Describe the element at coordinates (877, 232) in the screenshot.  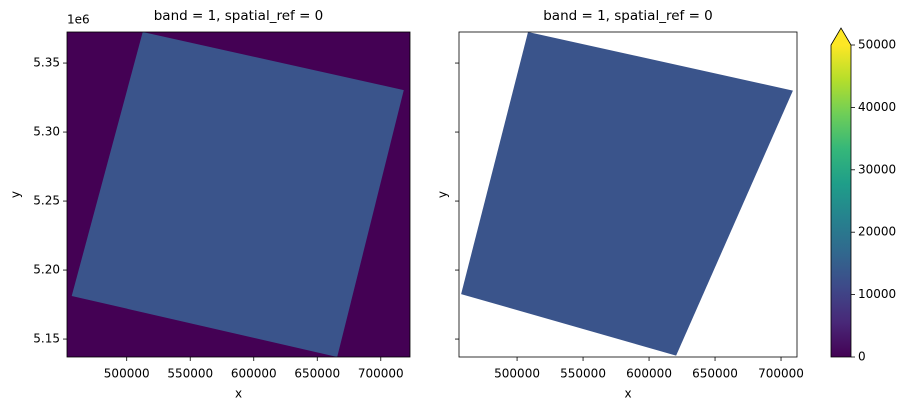
I see `colorbar-tick-label: 20000` at that location.